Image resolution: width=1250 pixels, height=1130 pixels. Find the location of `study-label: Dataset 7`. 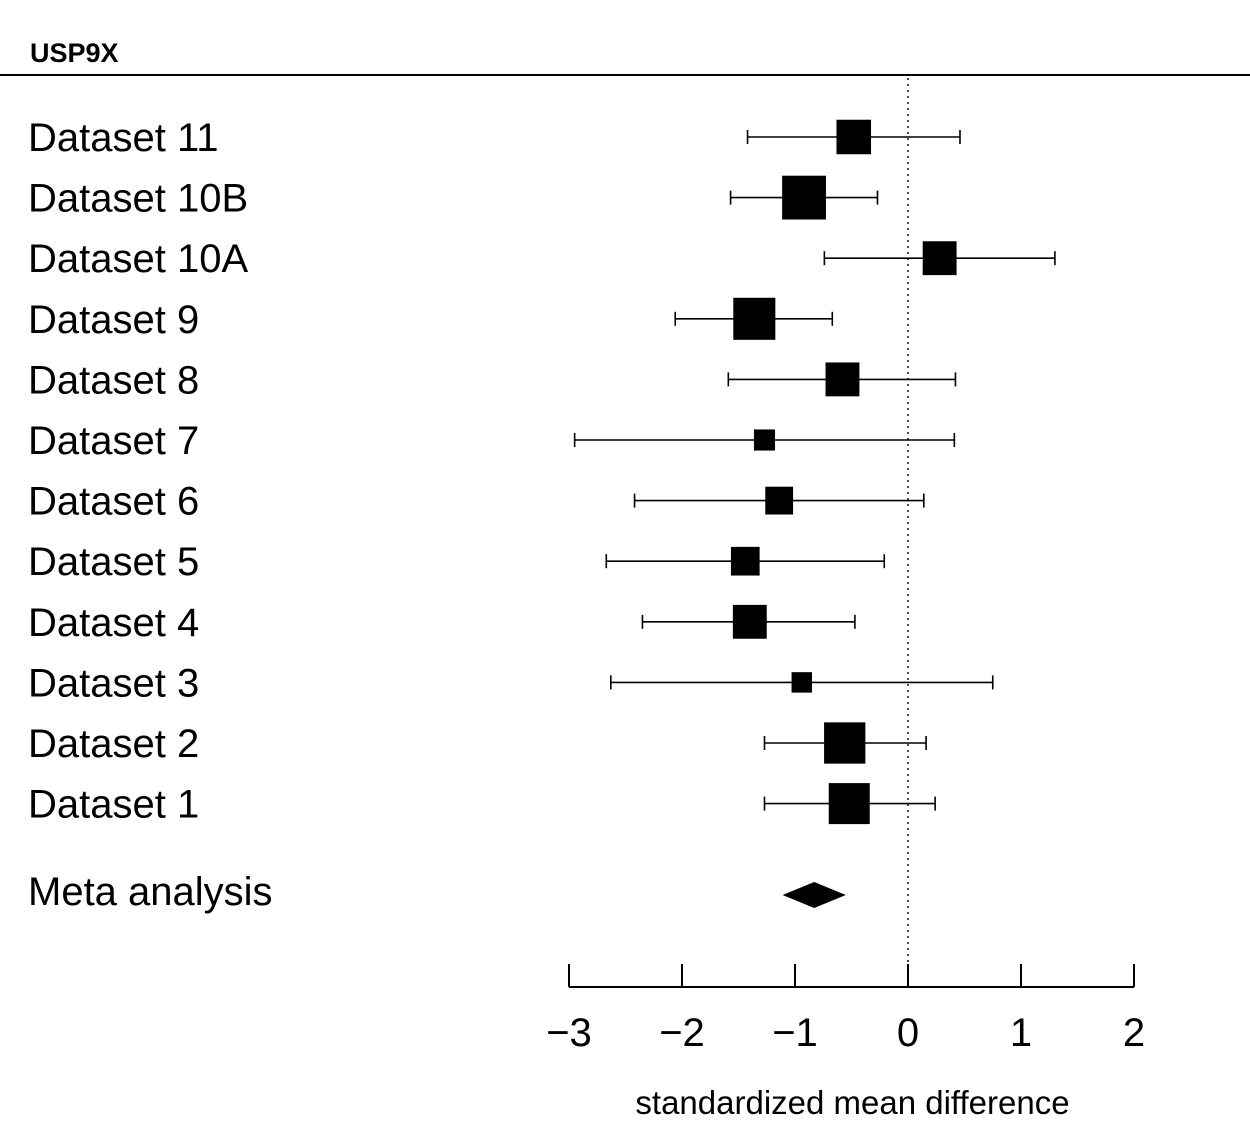

study-label: Dataset 7 is located at coordinates (113, 441).